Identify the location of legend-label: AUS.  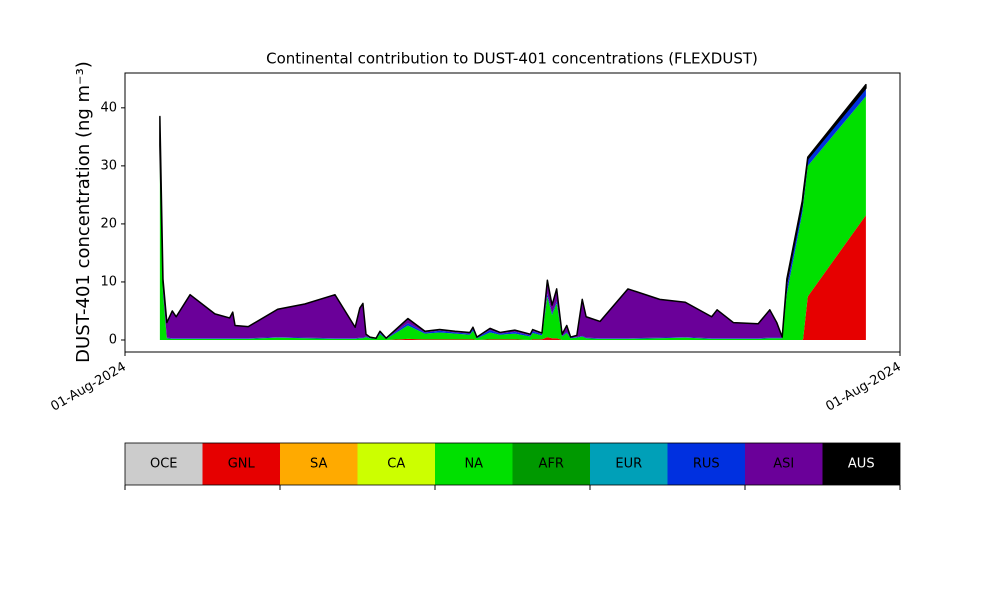
(861, 464).